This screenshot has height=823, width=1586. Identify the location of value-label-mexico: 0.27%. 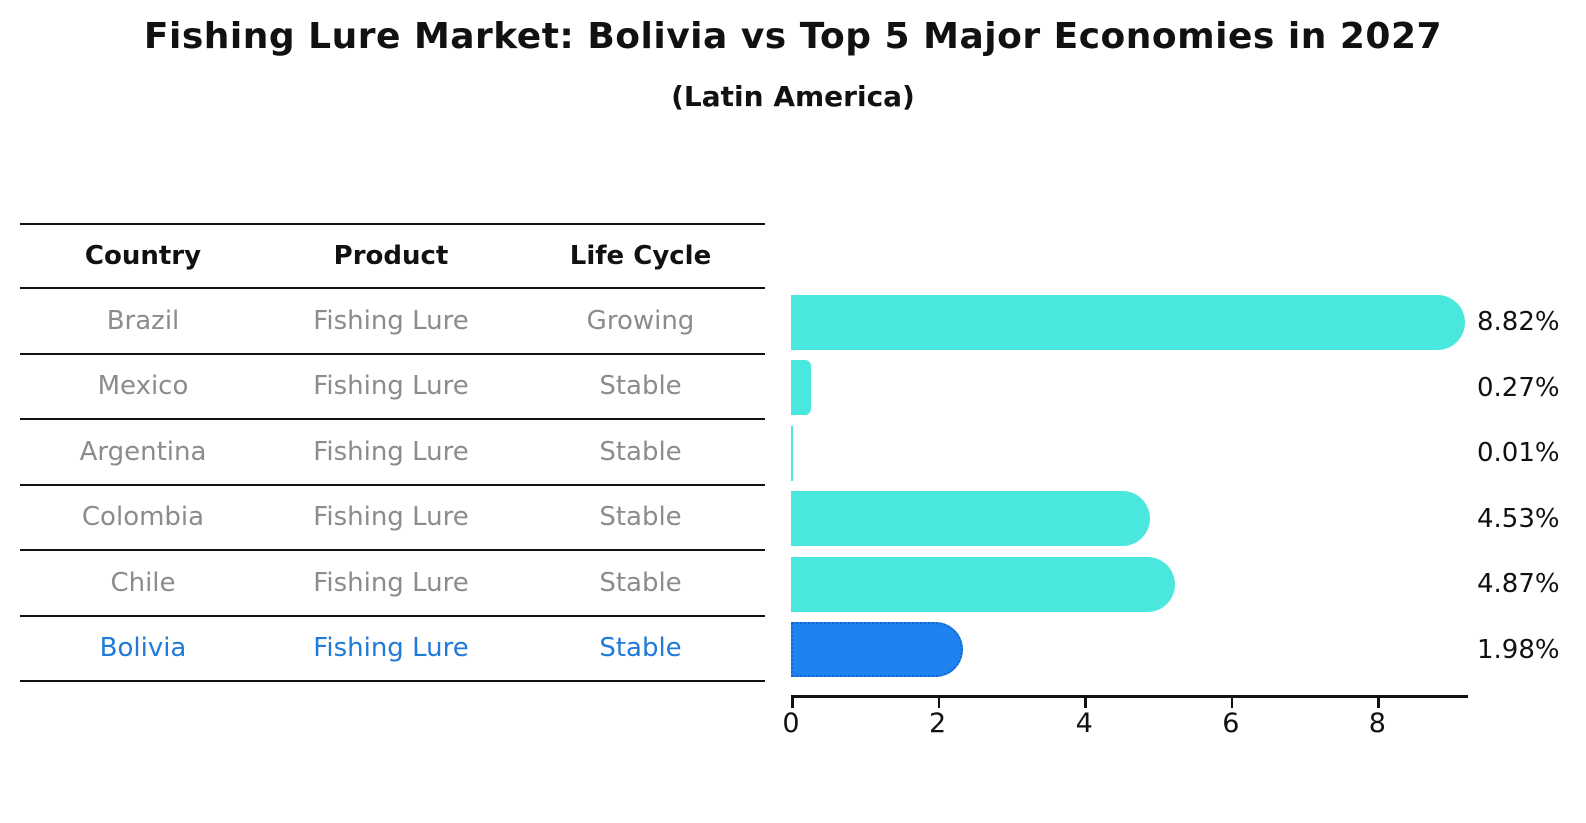
(1518, 387).